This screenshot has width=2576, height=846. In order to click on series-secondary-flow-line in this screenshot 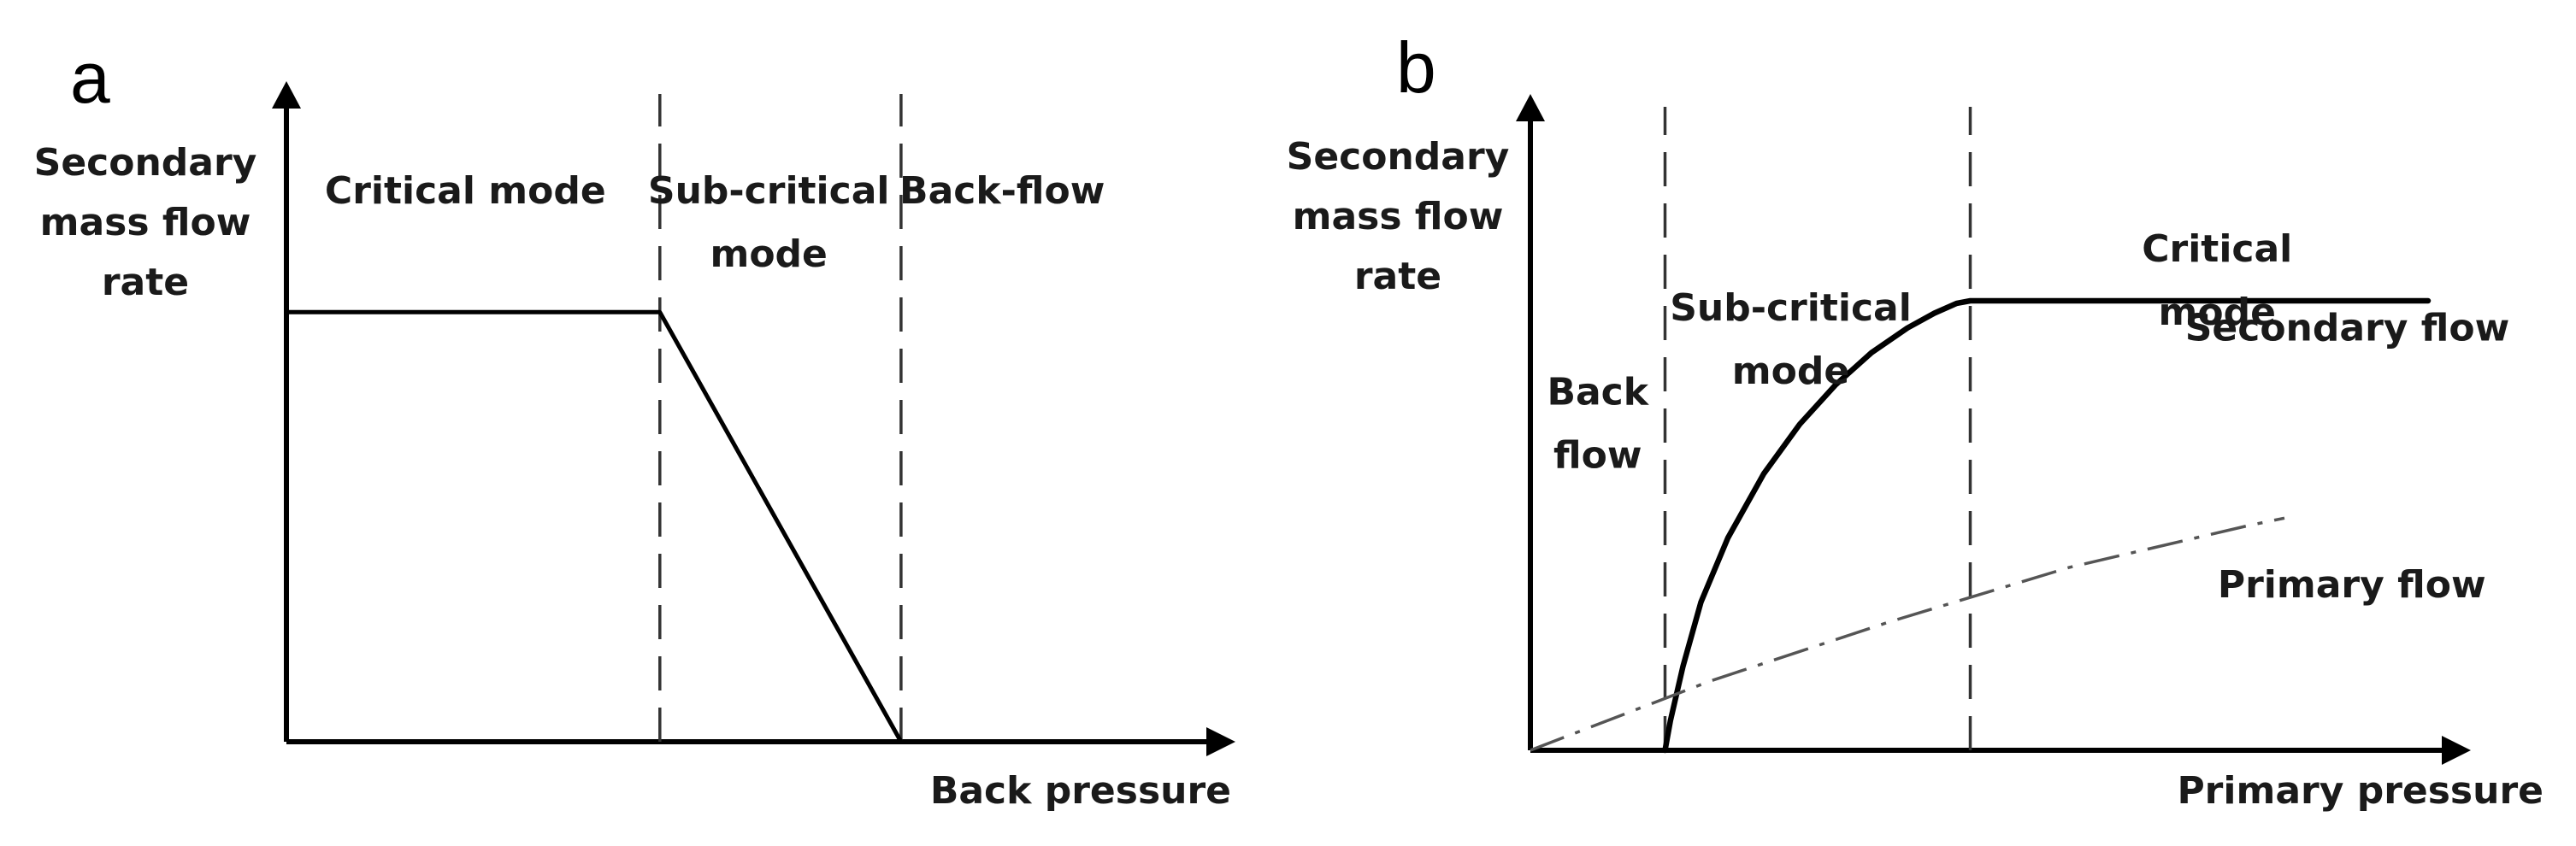, I will do `click(594, 526)`.